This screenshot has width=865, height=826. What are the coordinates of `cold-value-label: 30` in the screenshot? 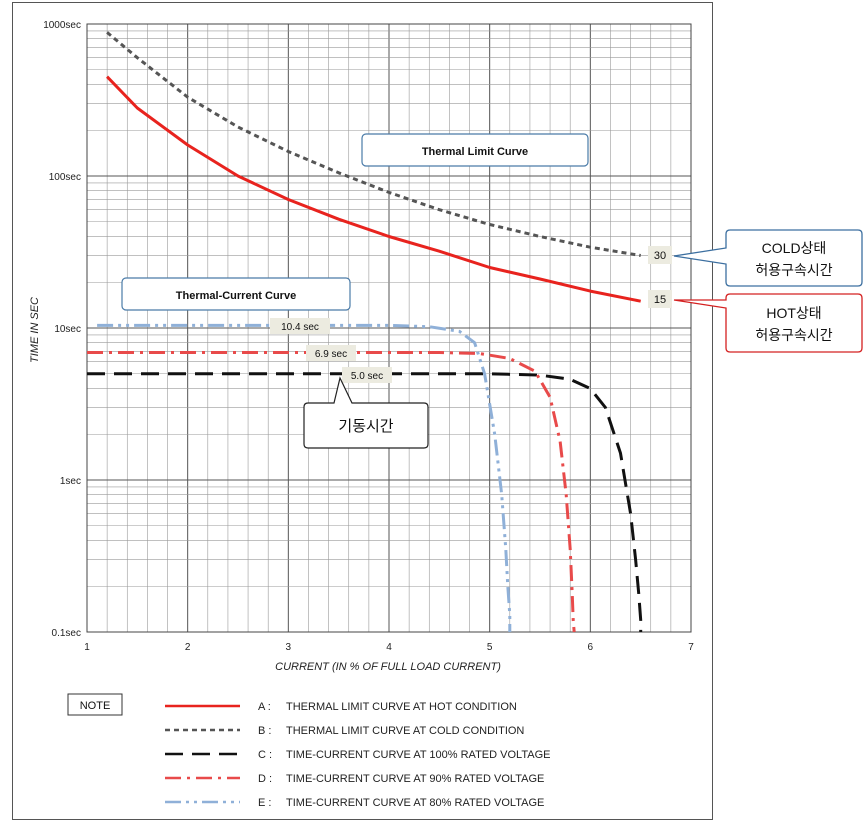 It's located at (660, 255).